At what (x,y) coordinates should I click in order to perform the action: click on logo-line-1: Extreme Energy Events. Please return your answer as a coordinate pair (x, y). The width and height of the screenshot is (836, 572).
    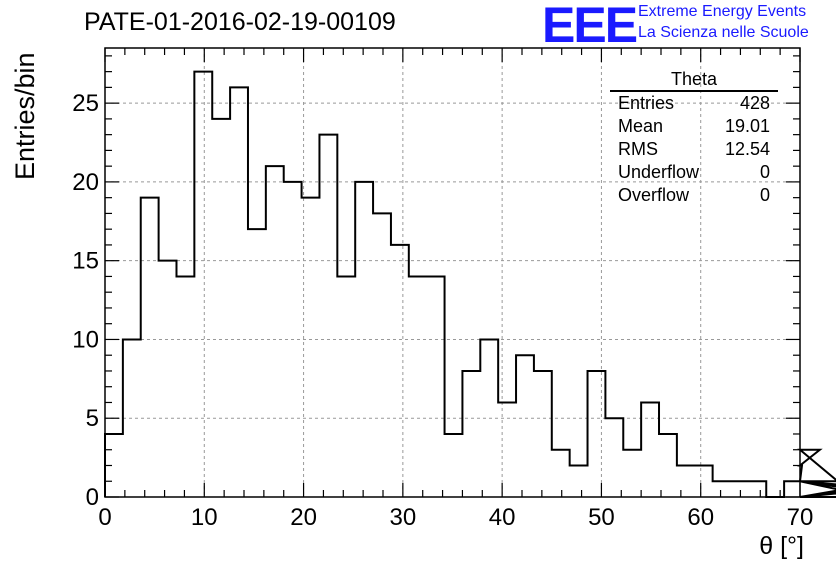
    Looking at the image, I should click on (722, 11).